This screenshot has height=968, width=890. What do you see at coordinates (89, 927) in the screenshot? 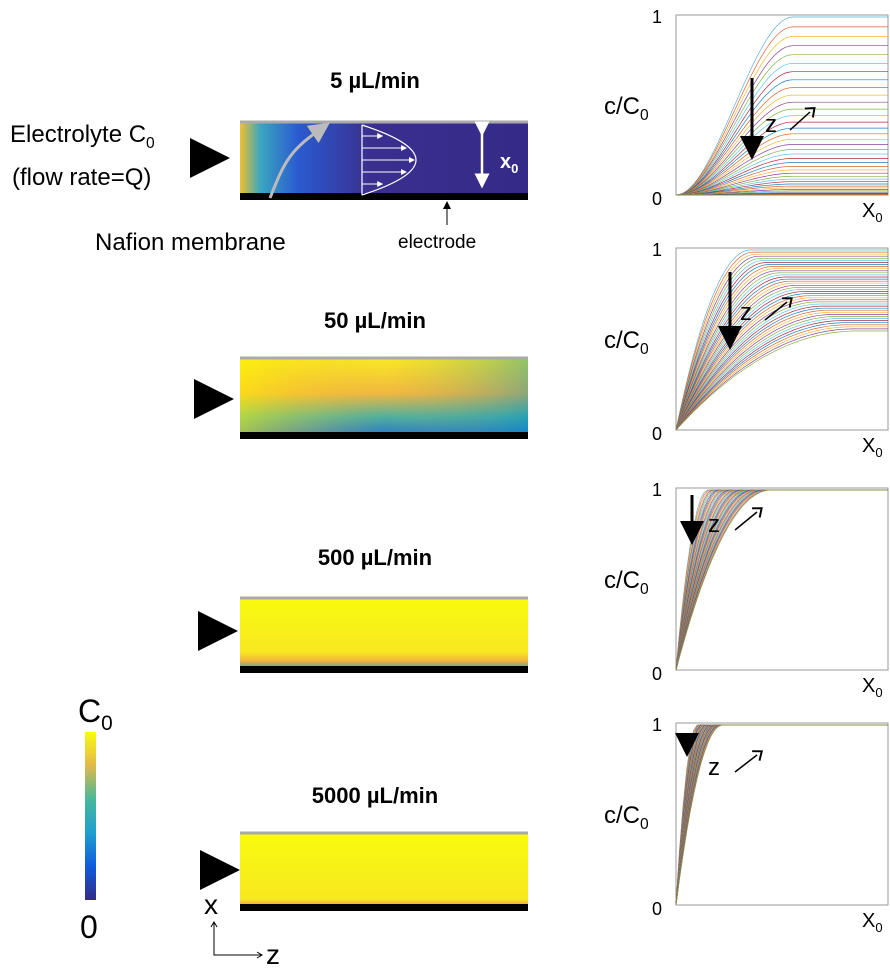
I see `colorbar-bottom-label: 0` at bounding box center [89, 927].